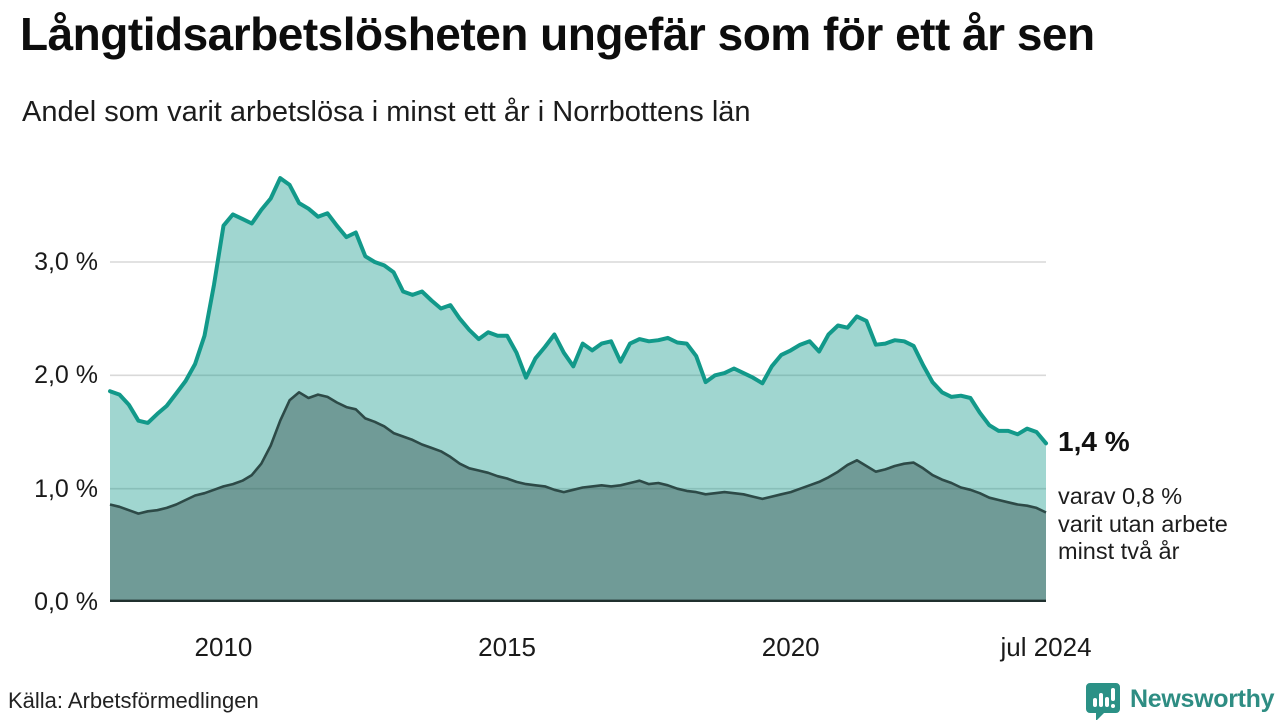 Image resolution: width=1280 pixels, height=720 pixels. I want to click on y-tick-label: 3,0 %, so click(66, 262).